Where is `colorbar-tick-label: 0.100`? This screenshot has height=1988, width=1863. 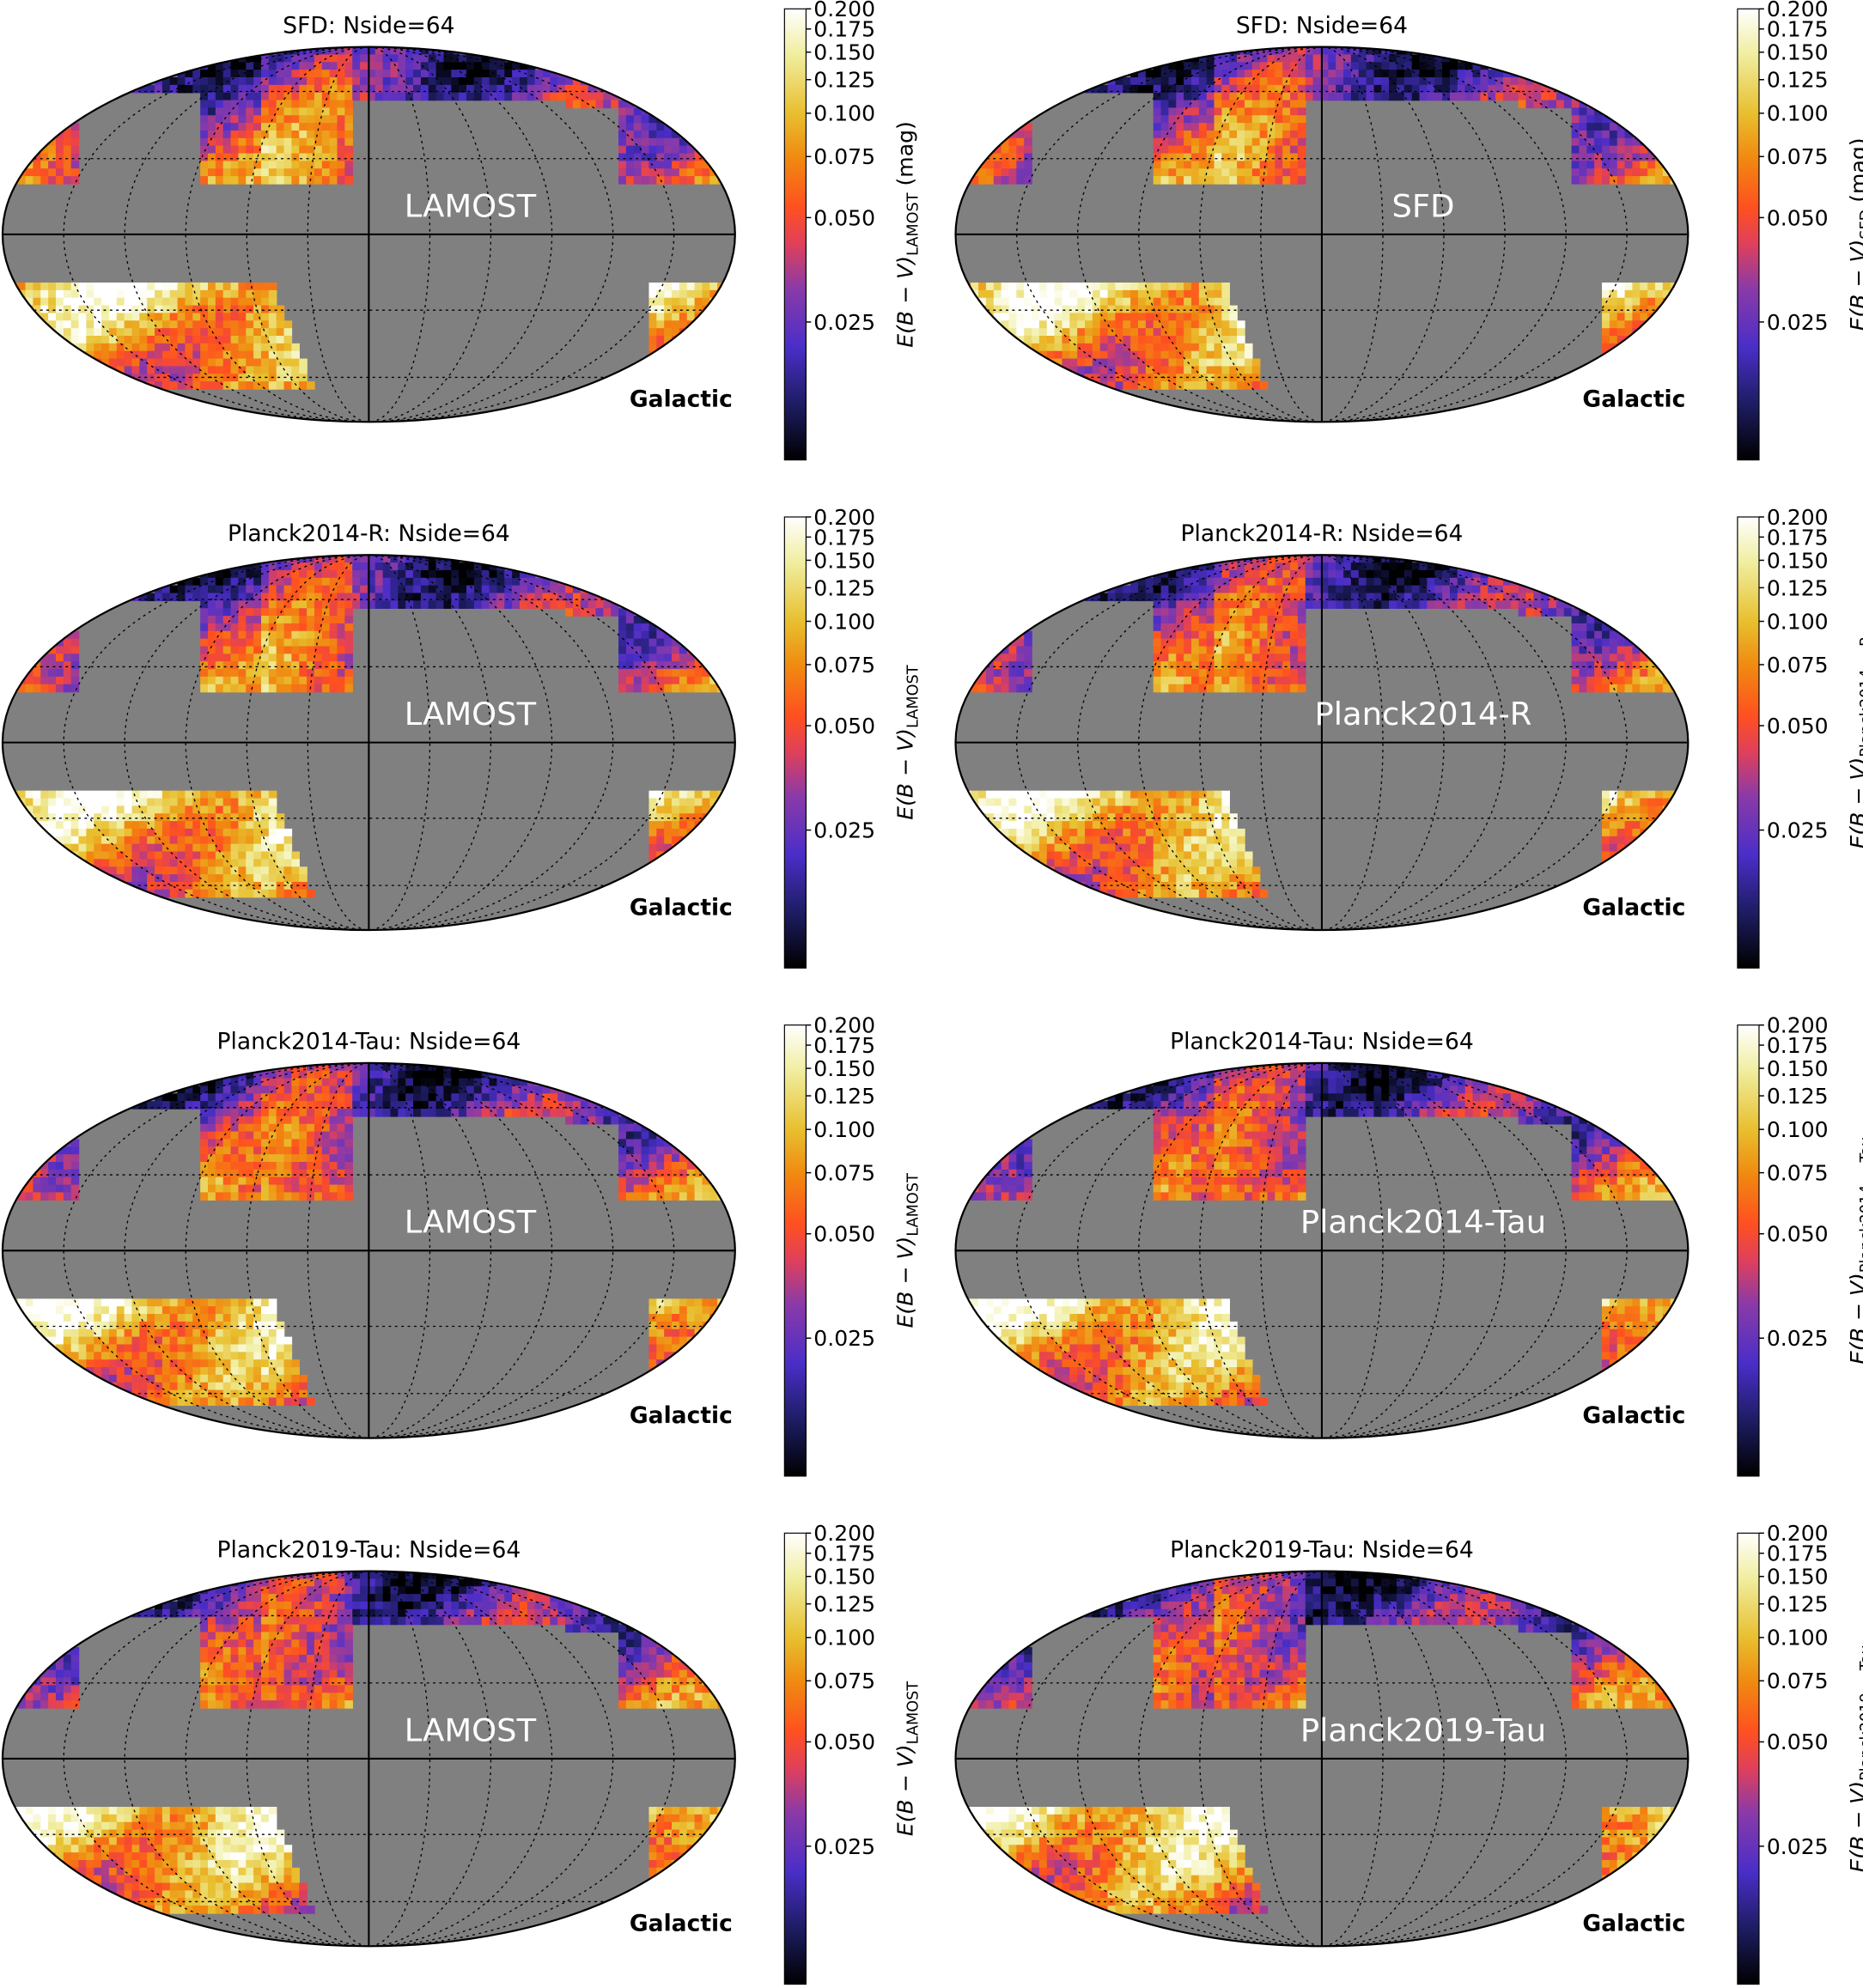
colorbar-tick-label: 0.100 is located at coordinates (844, 113).